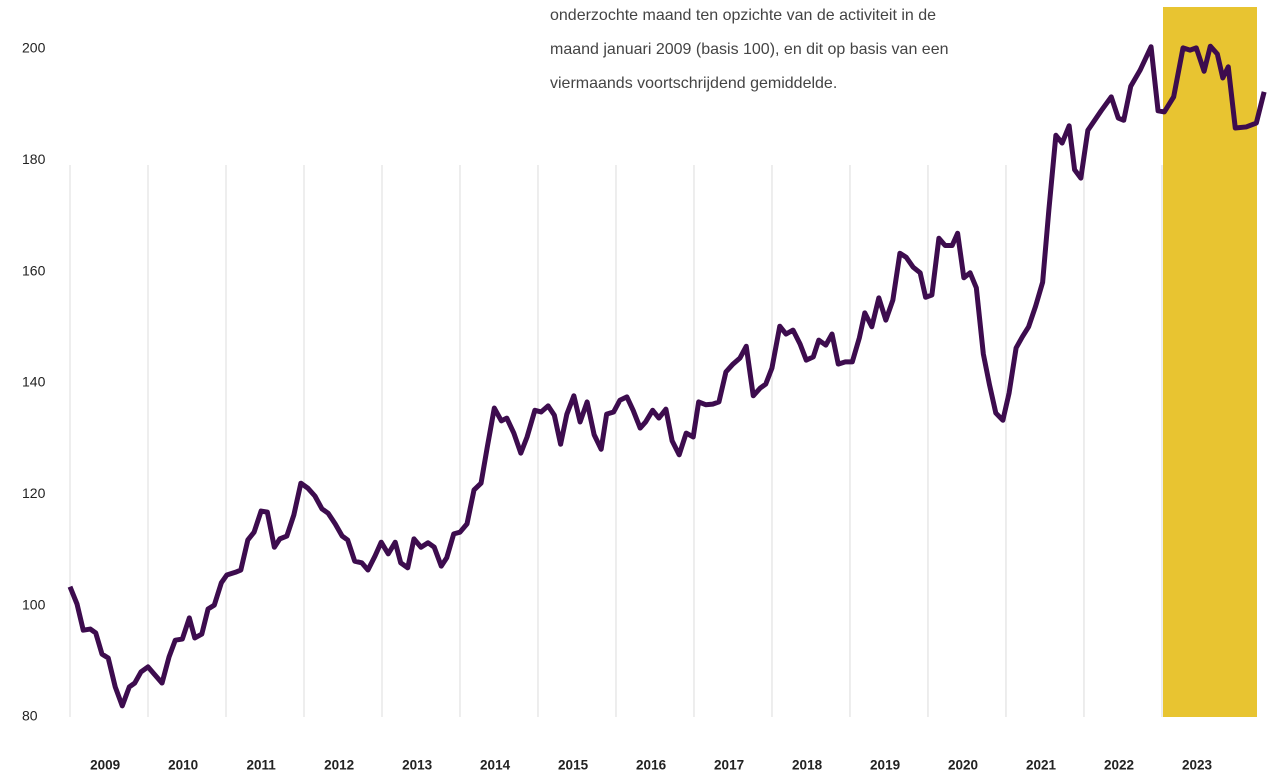  I want to click on x-tick-label: 2021, so click(1041, 765).